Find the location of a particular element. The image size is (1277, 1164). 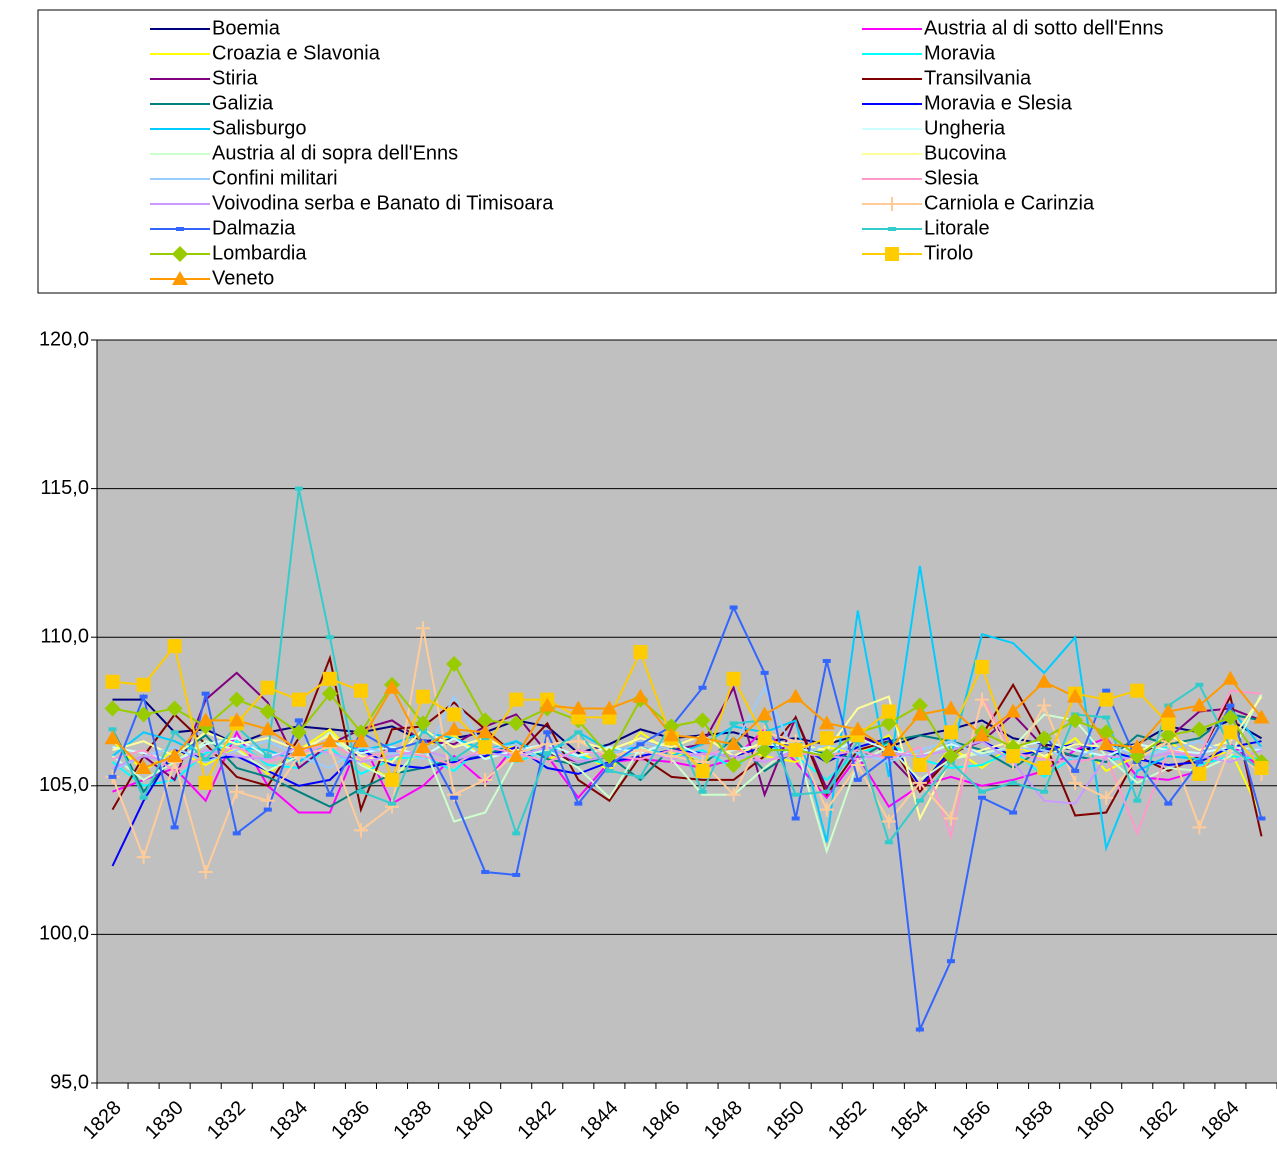

legend-label: Moravia e Slesia is located at coordinates (998, 103).